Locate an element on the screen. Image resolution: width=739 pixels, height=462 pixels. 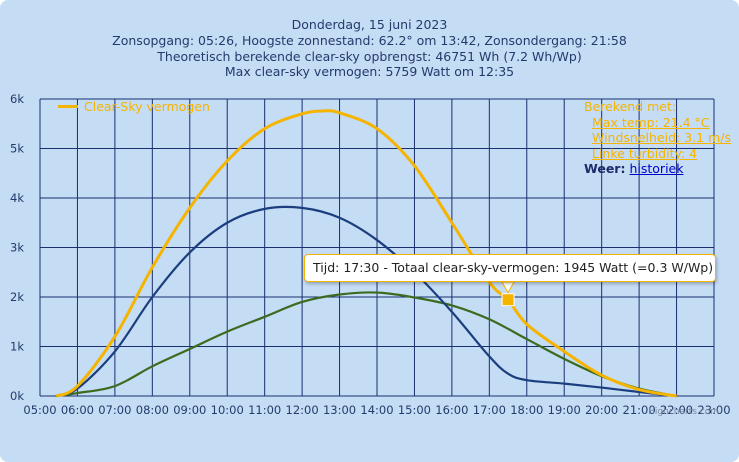
x-tick-label: 14:00 is located at coordinates (376, 410).